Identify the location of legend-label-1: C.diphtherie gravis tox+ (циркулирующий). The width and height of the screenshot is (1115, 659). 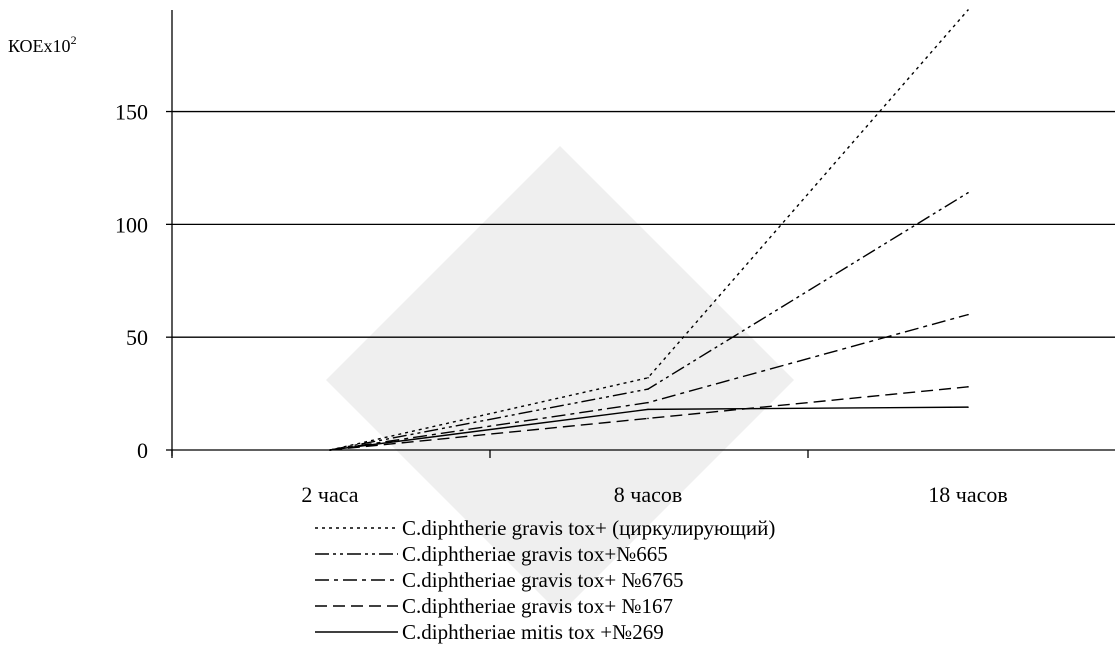
(588, 528).